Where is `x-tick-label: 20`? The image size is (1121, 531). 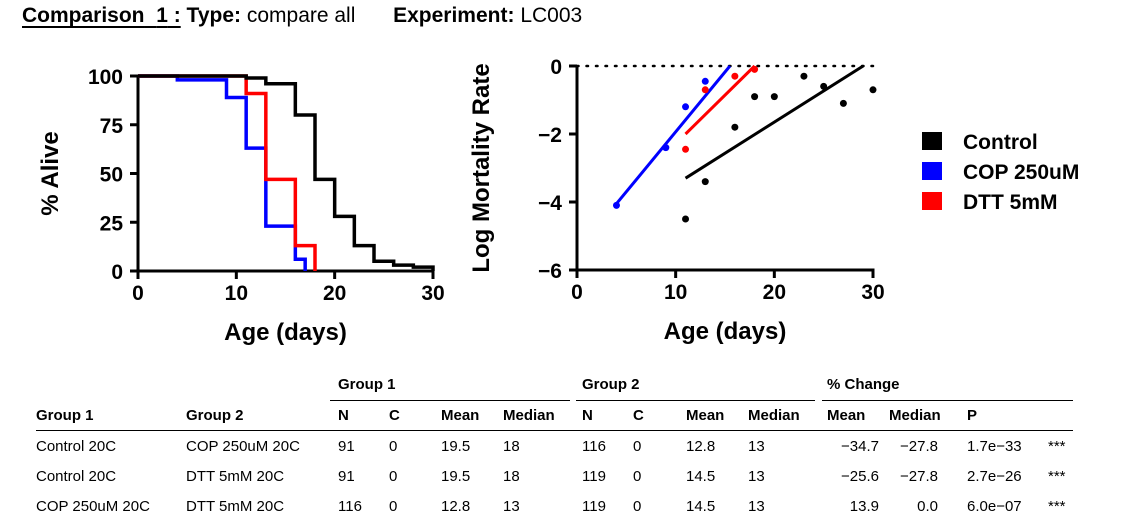
x-tick-label: 20 is located at coordinates (774, 292).